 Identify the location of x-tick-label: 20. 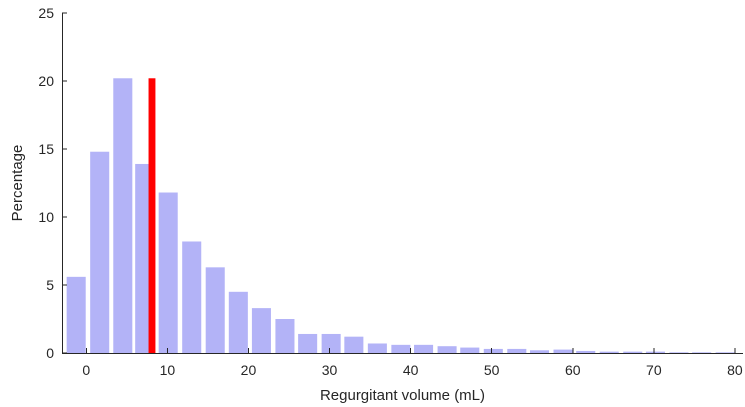
(249, 370).